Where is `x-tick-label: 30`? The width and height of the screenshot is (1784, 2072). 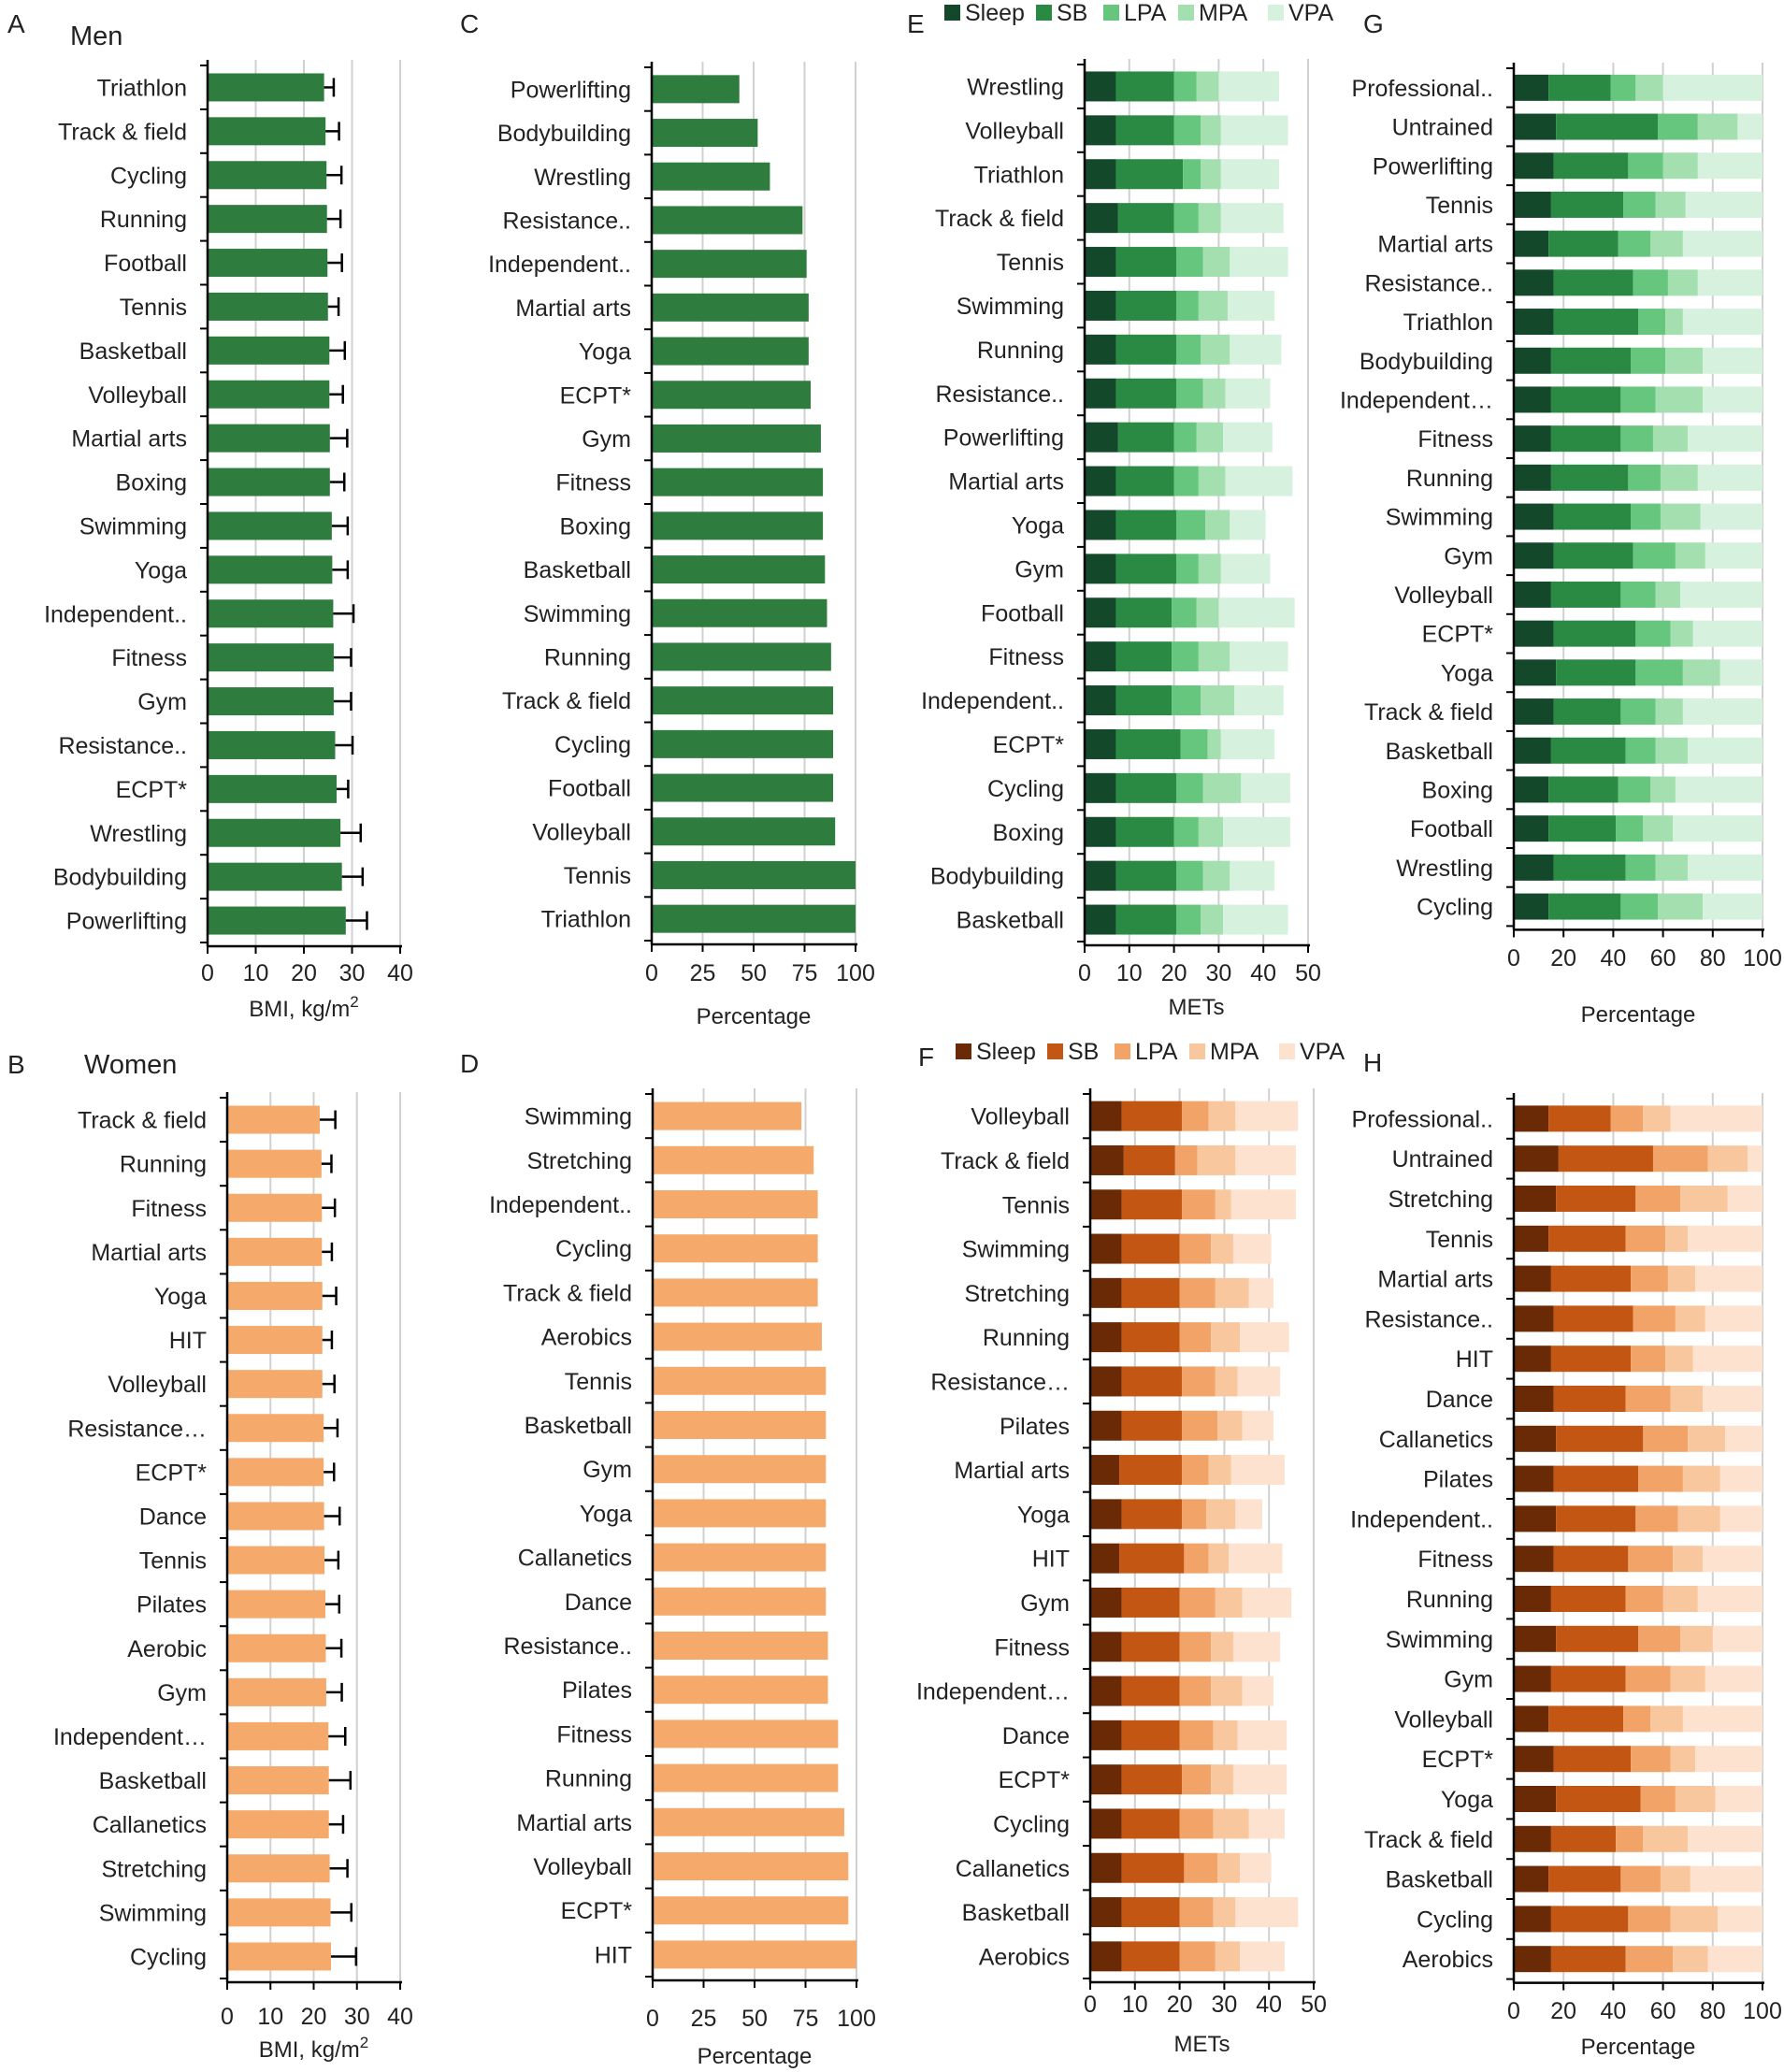 x-tick-label: 30 is located at coordinates (1218, 973).